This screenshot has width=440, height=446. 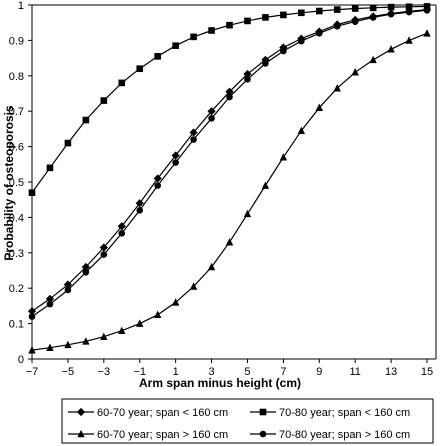 What do you see at coordinates (263, 434) in the screenshot?
I see `legend-marker-circle` at bounding box center [263, 434].